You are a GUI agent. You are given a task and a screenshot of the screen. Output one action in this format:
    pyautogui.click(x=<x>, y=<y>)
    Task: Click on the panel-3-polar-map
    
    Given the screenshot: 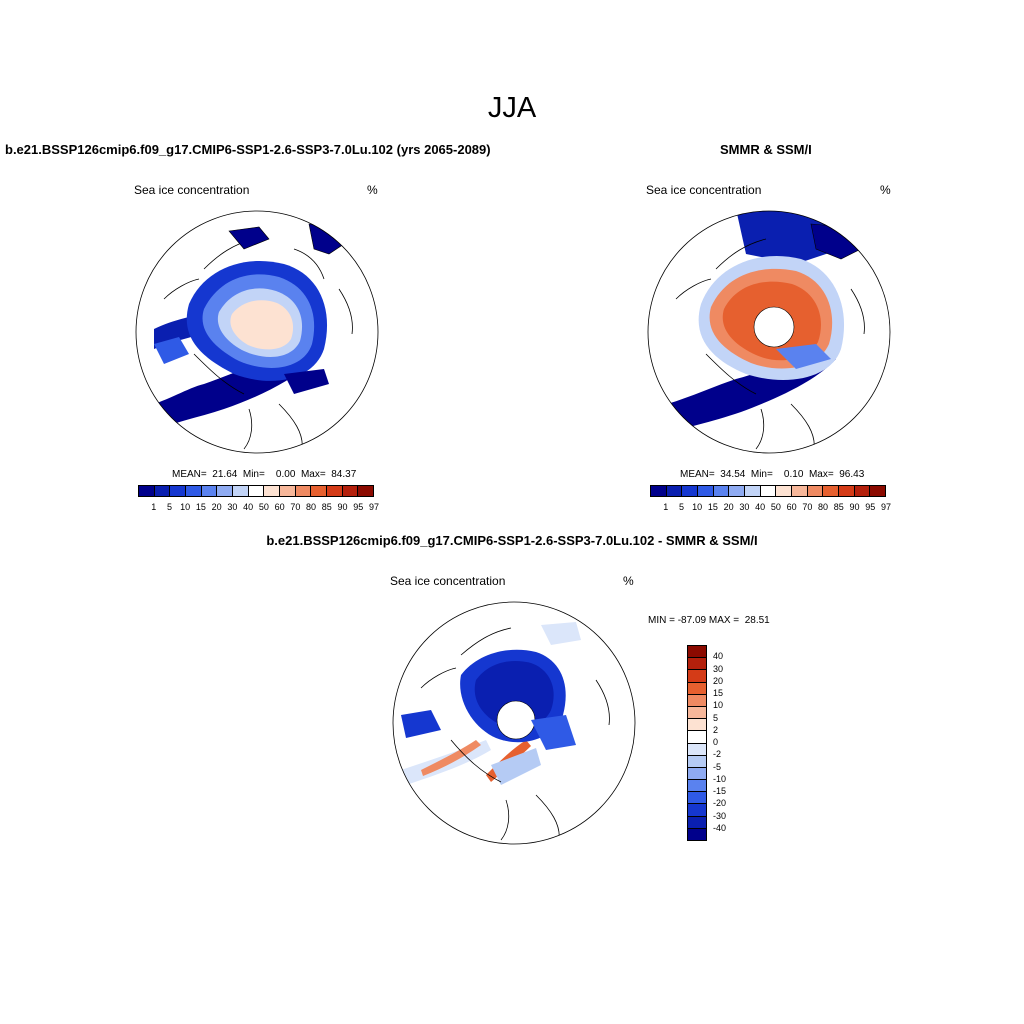 What is the action you would take?
    pyautogui.click(x=514, y=723)
    